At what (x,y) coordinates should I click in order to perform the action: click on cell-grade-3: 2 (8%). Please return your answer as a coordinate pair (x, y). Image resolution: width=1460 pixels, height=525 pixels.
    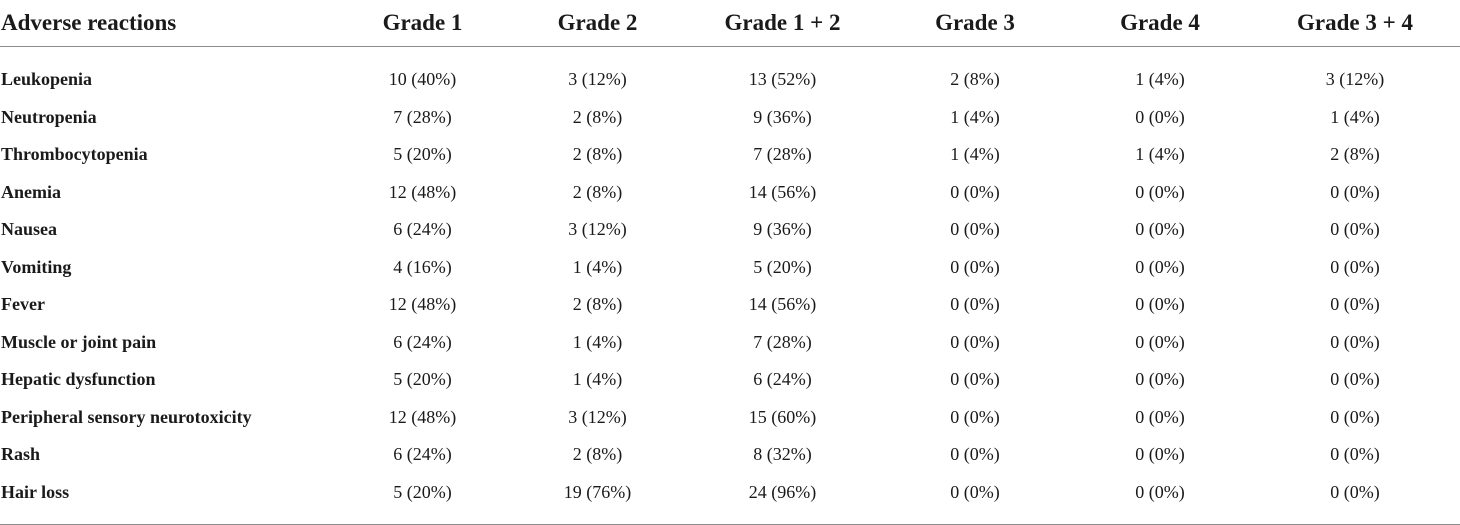
    Looking at the image, I should click on (975, 79).